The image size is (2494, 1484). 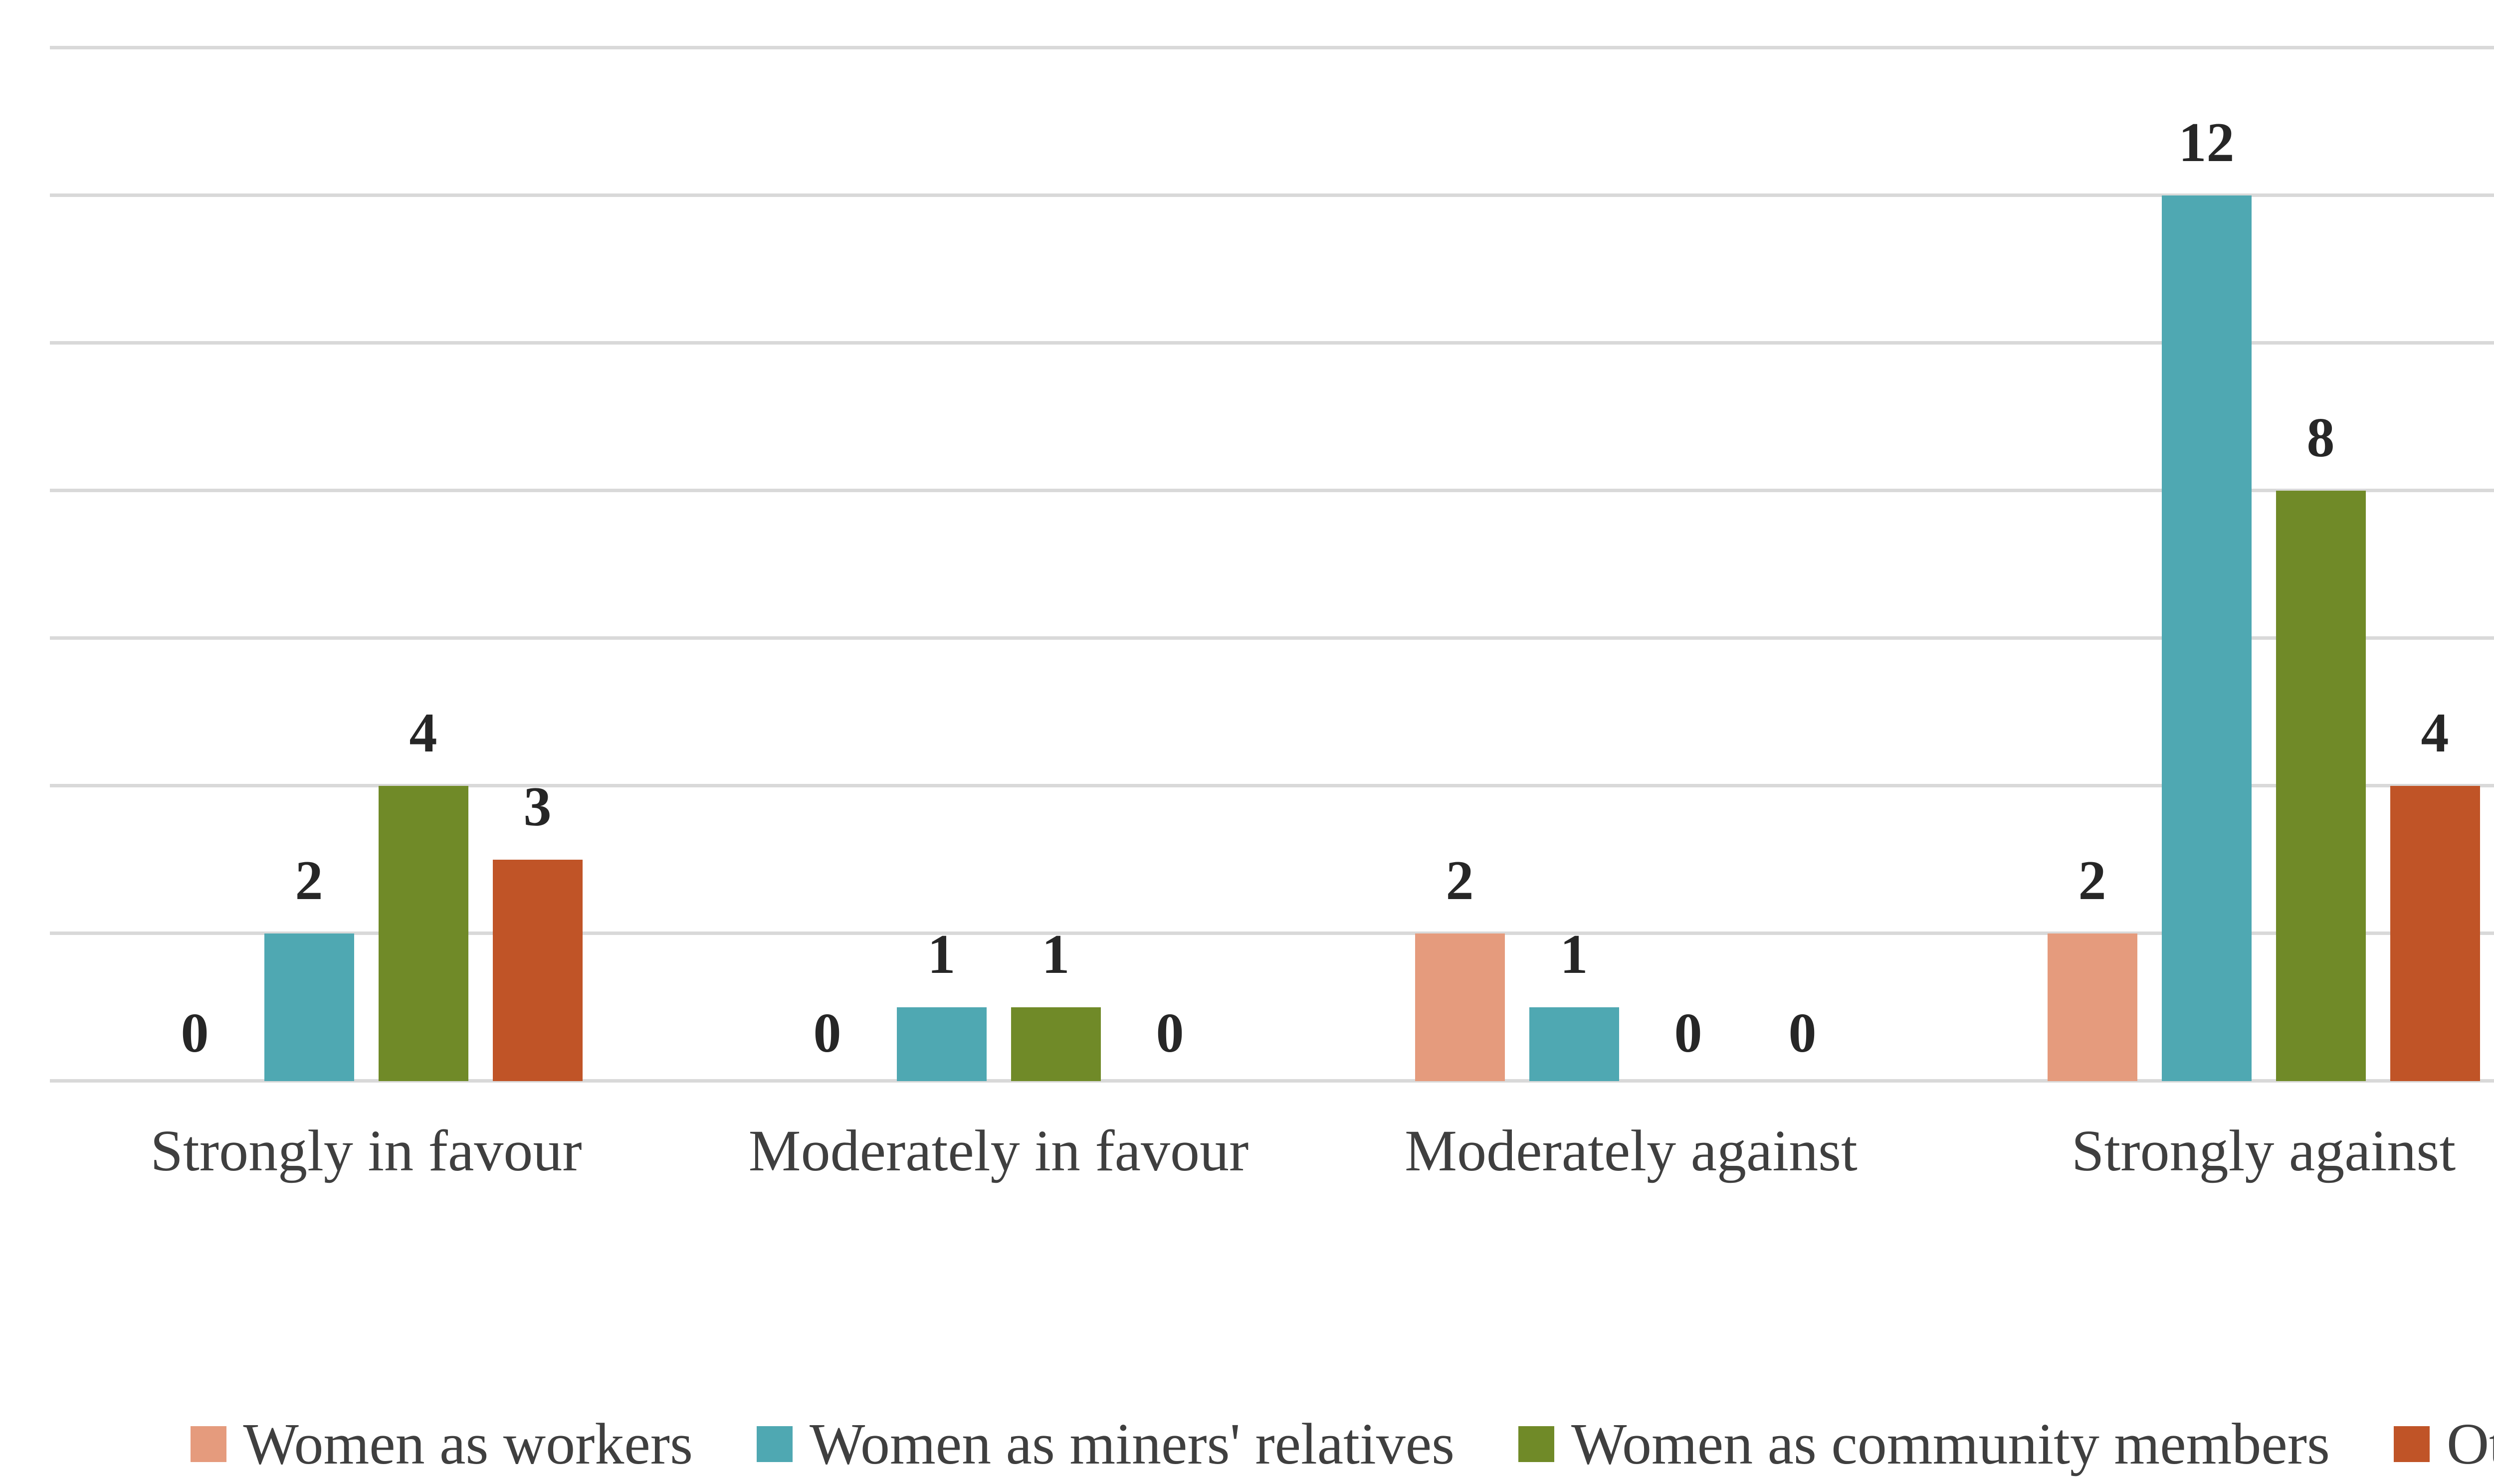 What do you see at coordinates (998, 1150) in the screenshot?
I see `category-label: Moderately in favour` at bounding box center [998, 1150].